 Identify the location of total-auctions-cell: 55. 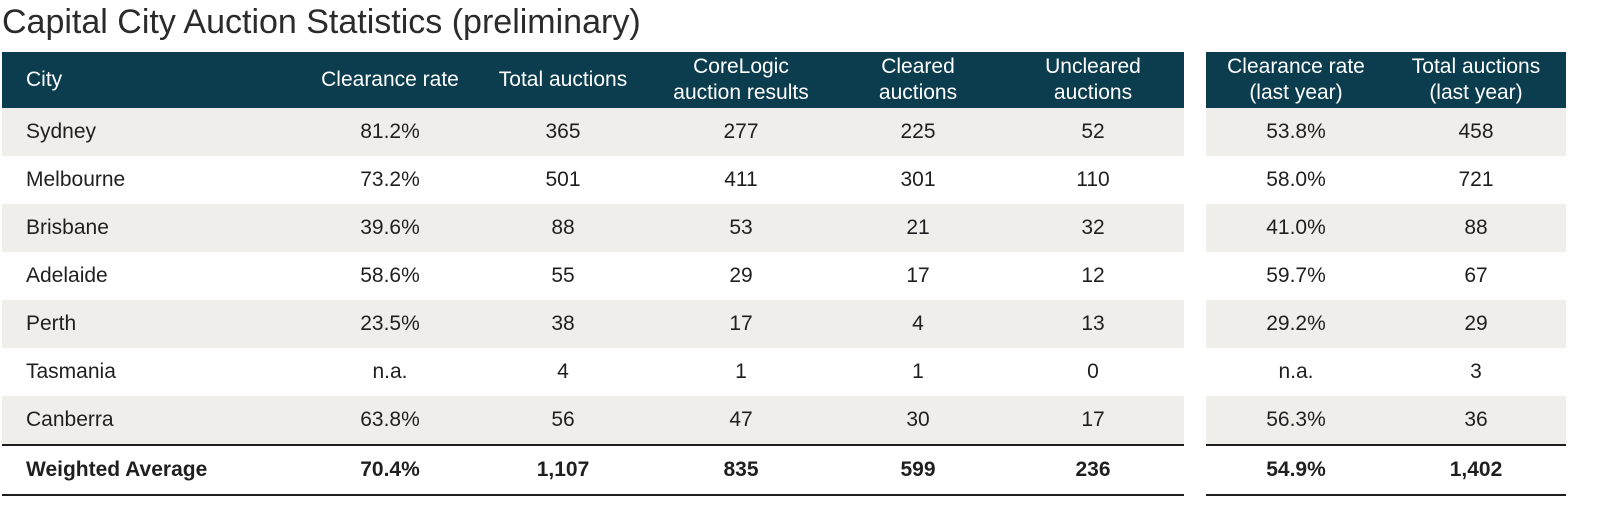
(563, 276).